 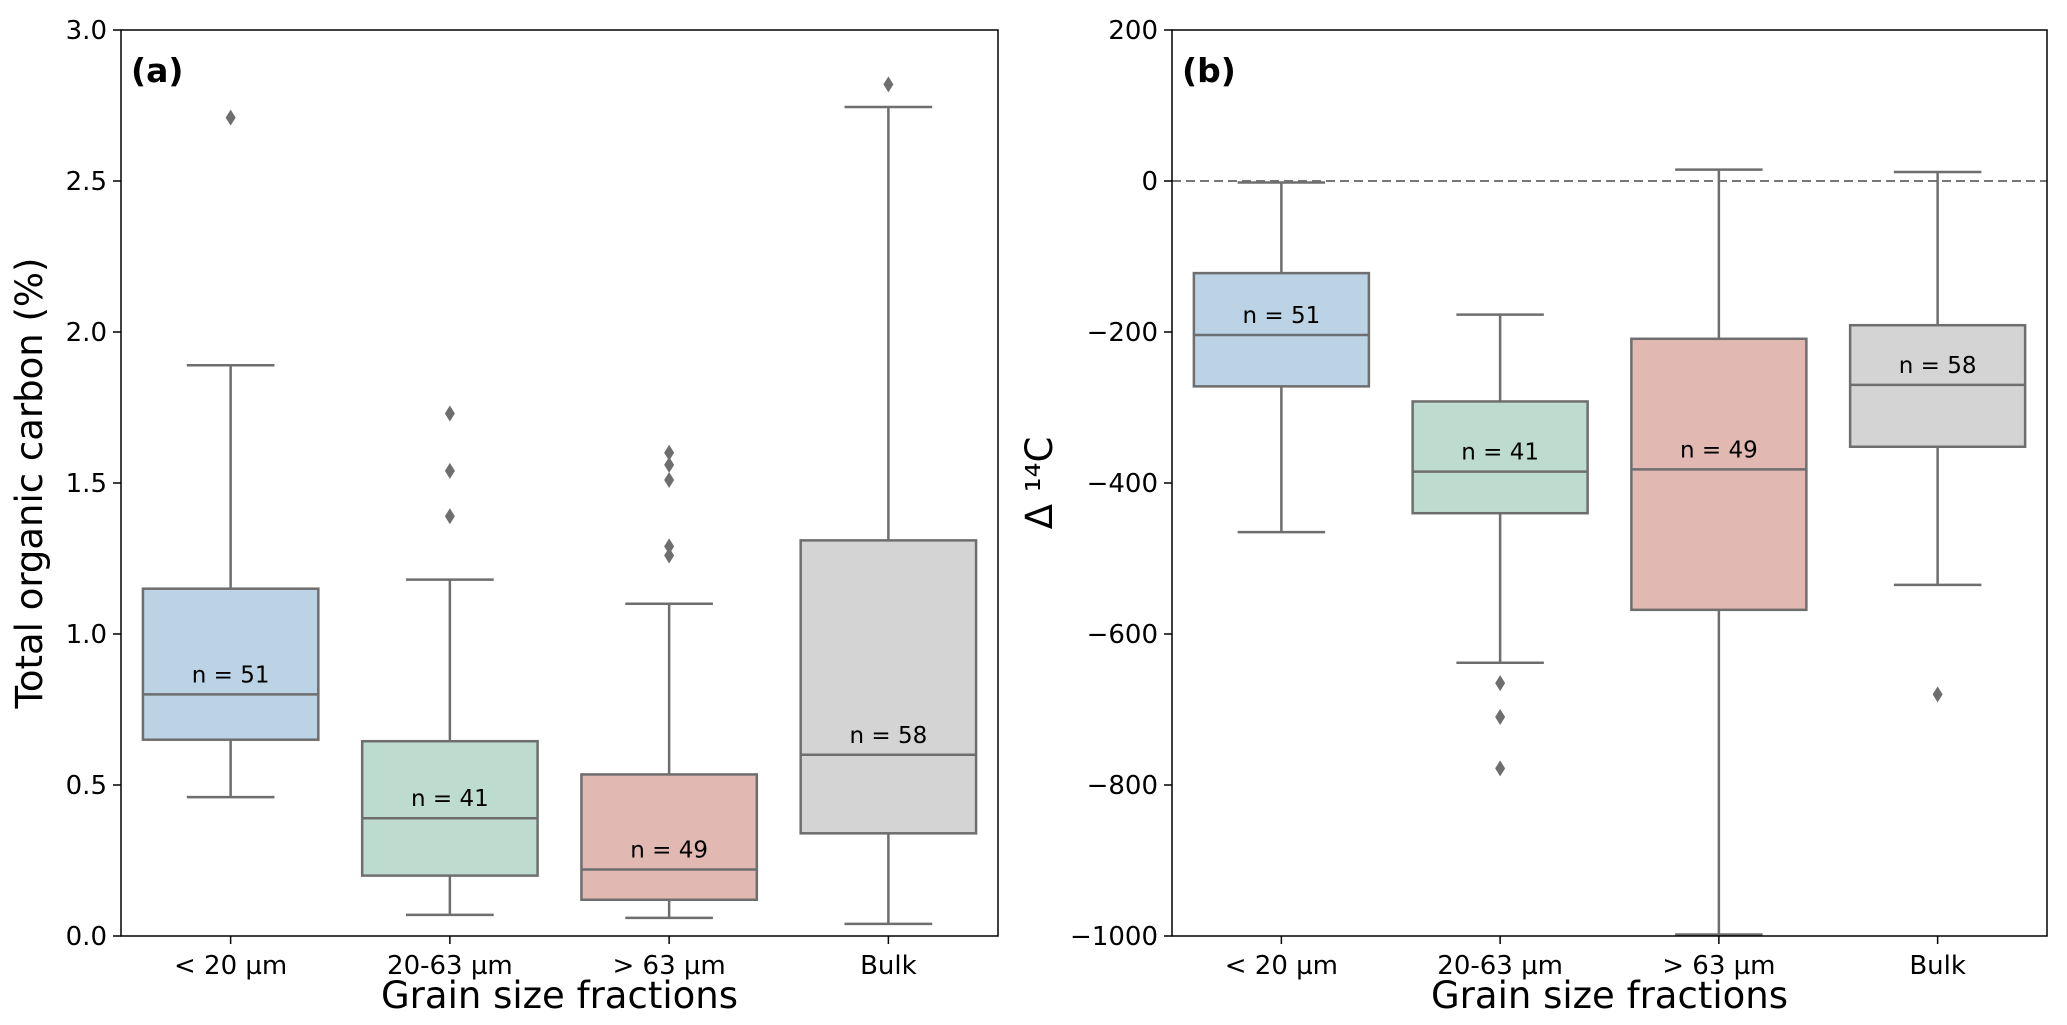 I want to click on y-tick-label: −600, so click(x=1122, y=635).